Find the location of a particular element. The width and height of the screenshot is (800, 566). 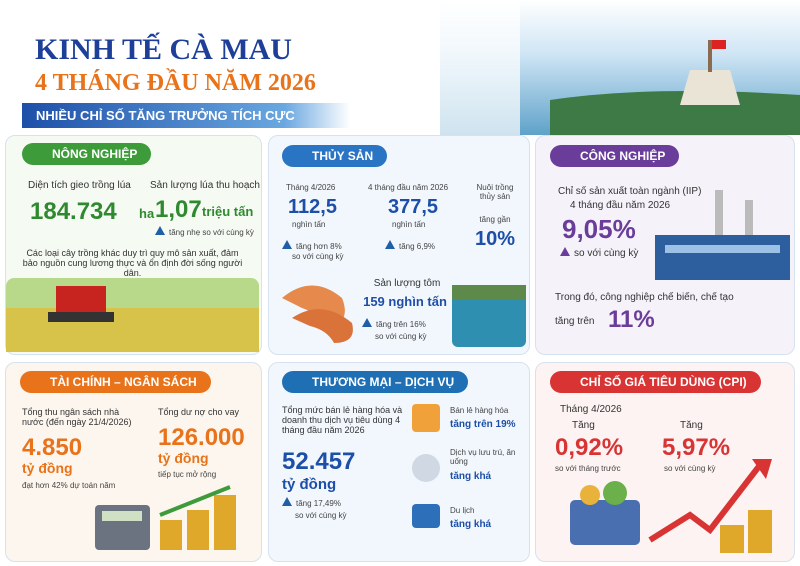

note: đạt hơn 42% dự toán năm is located at coordinates (69, 485).